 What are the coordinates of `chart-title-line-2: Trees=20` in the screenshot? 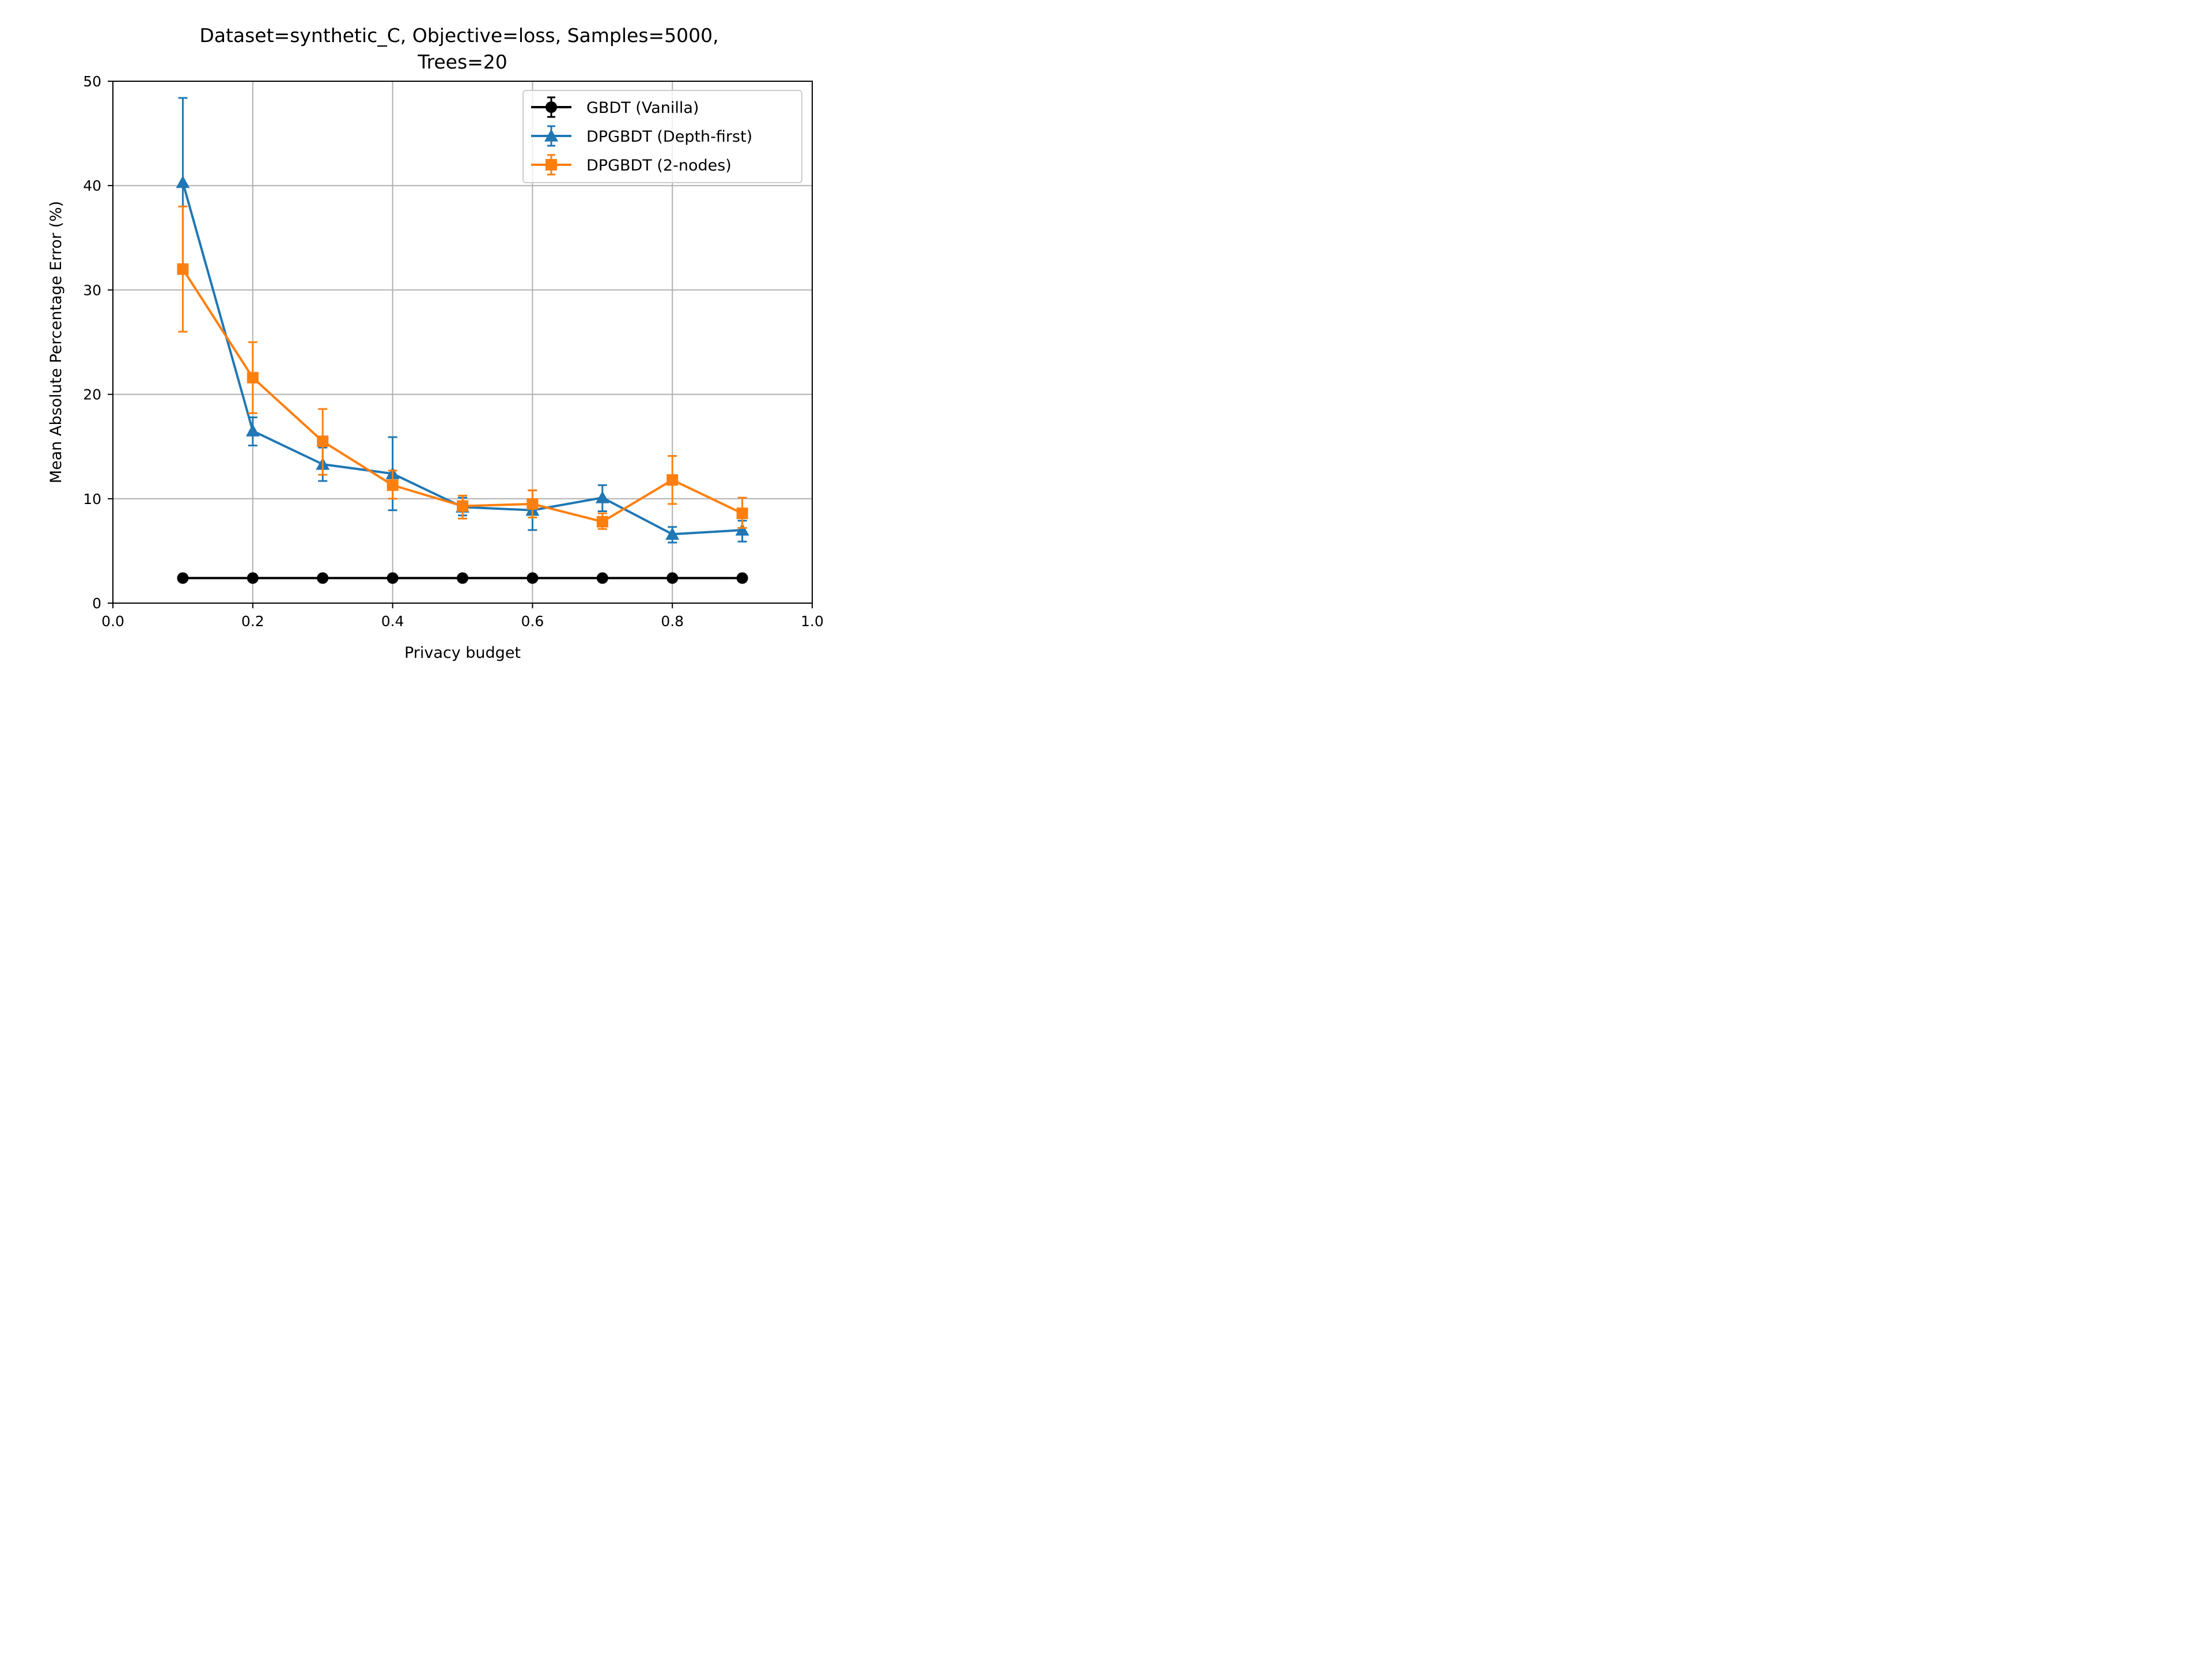 It's located at (462, 62).